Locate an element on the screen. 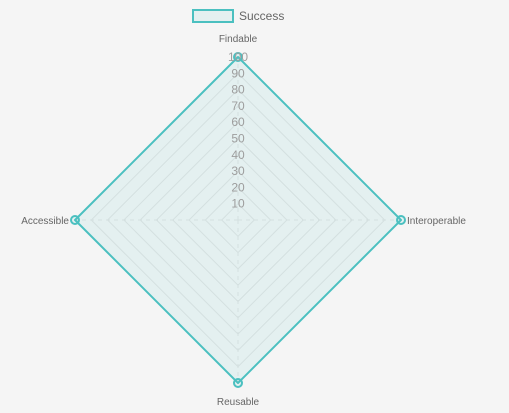 Image resolution: width=509 pixels, height=413 pixels. axis-label-findable: Findable is located at coordinates (238, 39).